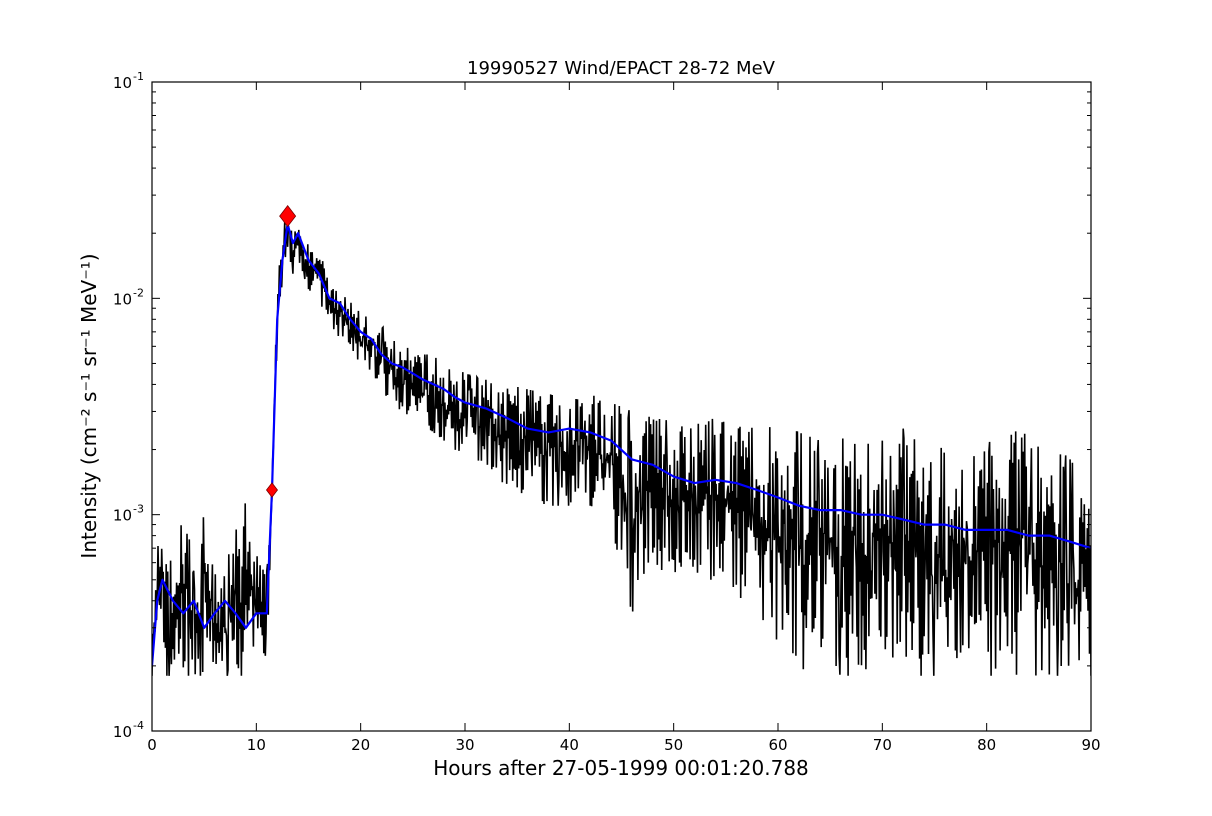 The width and height of the screenshot is (1212, 816). What do you see at coordinates (1090, 745) in the screenshot?
I see `x-tick-label: 90` at bounding box center [1090, 745].